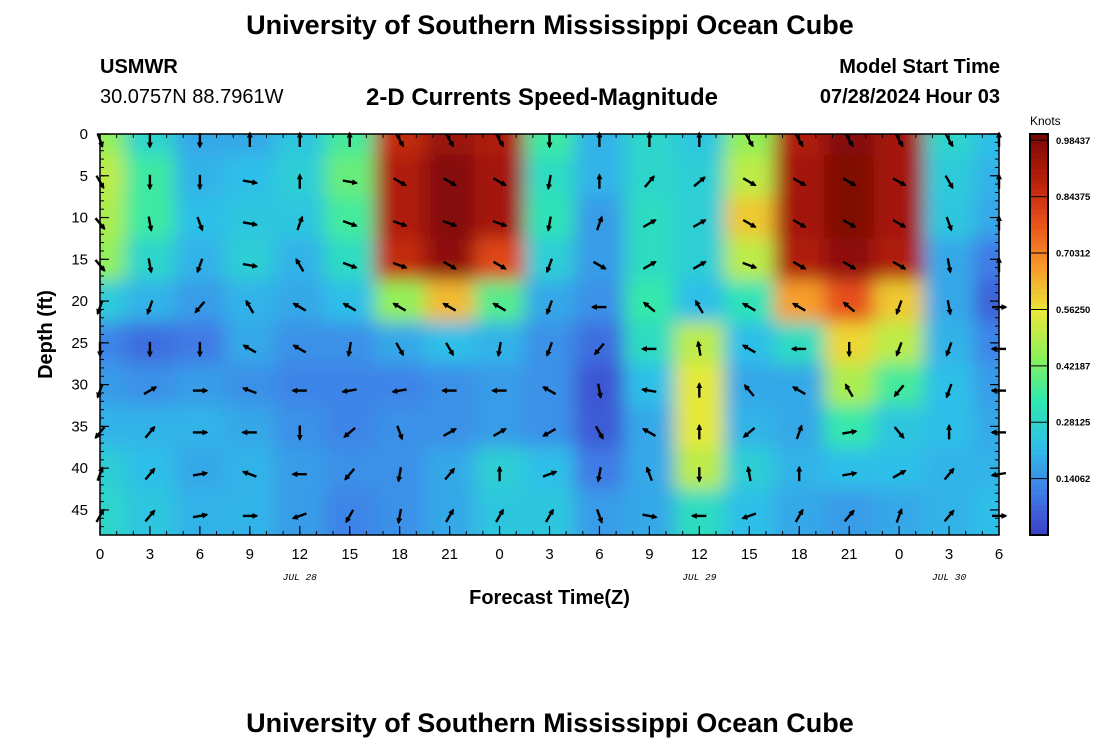  I want to click on y-tick-label: 15, so click(79, 259).